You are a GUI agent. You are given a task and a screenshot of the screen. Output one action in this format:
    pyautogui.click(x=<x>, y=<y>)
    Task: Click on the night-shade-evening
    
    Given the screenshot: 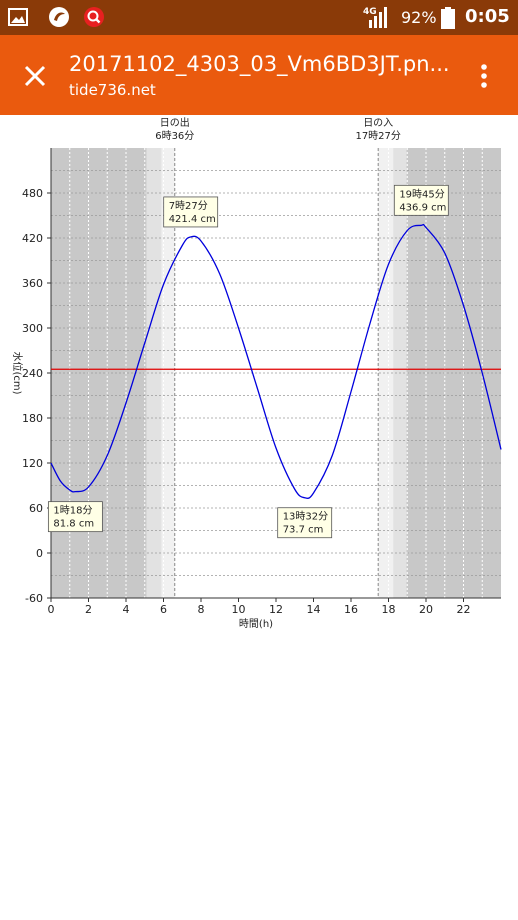 What is the action you would take?
    pyautogui.click(x=453, y=373)
    